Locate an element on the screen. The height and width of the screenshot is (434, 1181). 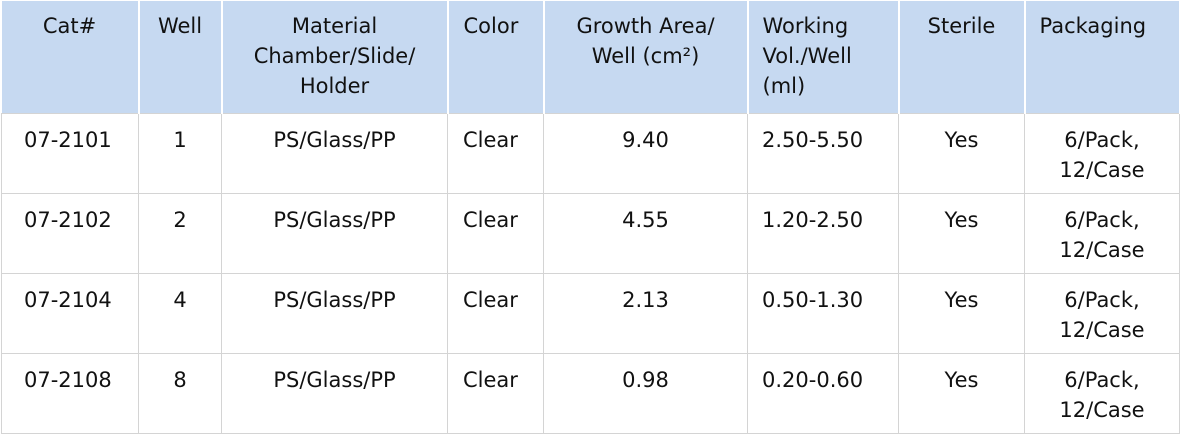
table-cell: 1.20-2.50 is located at coordinates (823, 233).